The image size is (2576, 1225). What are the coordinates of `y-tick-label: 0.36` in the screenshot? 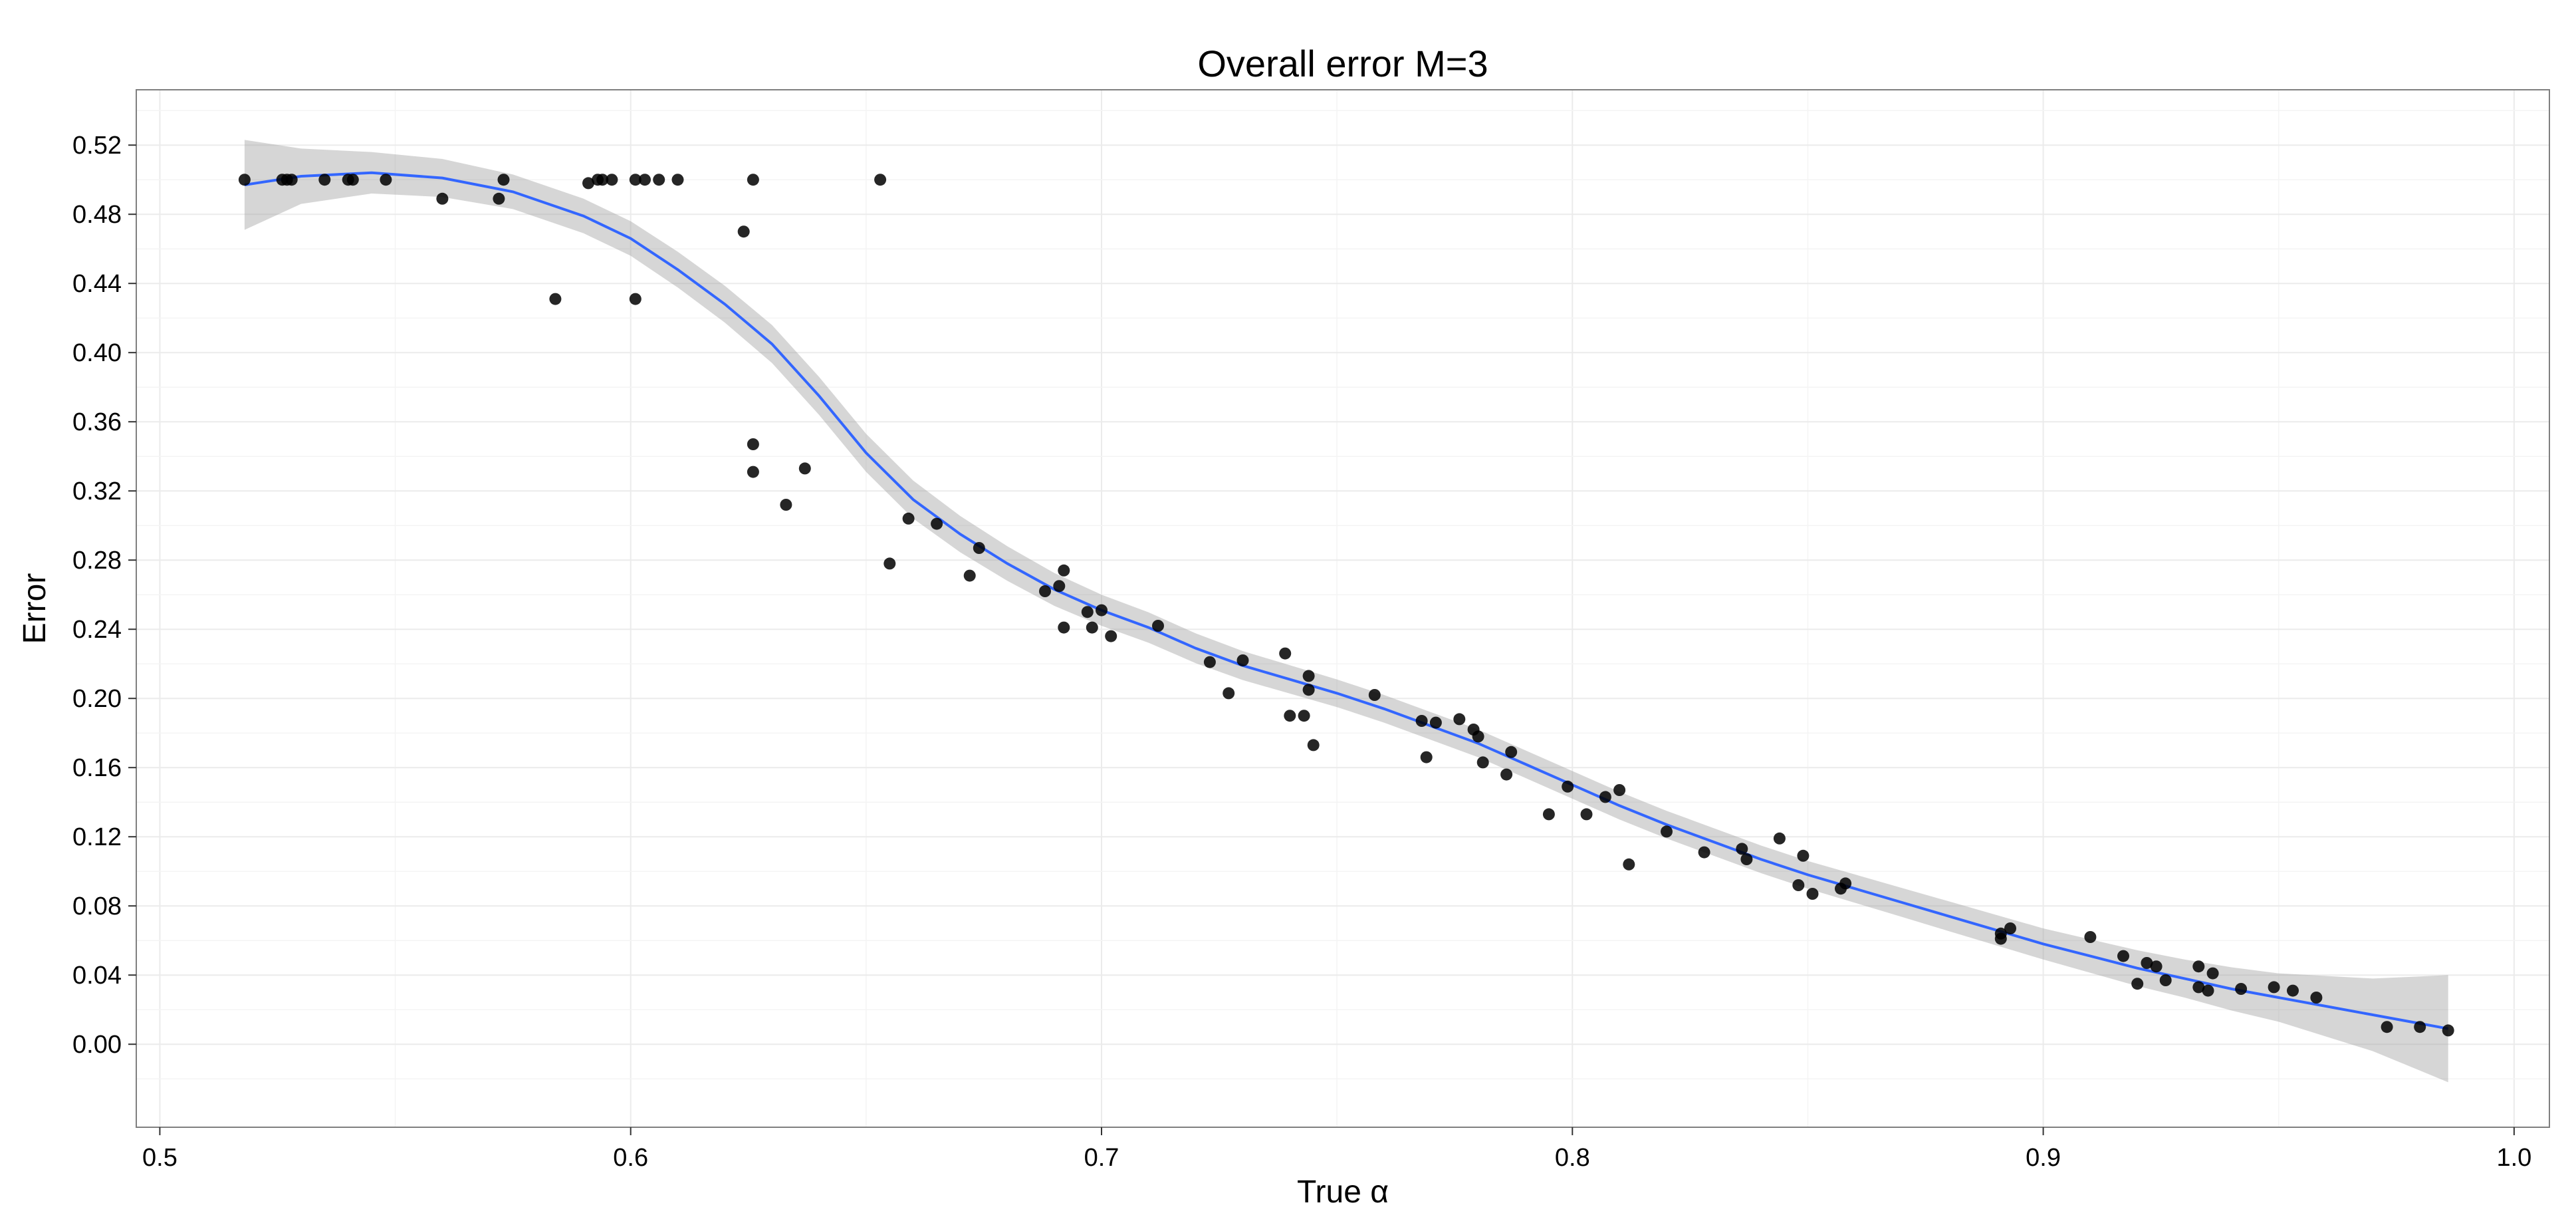 It's located at (97, 422).